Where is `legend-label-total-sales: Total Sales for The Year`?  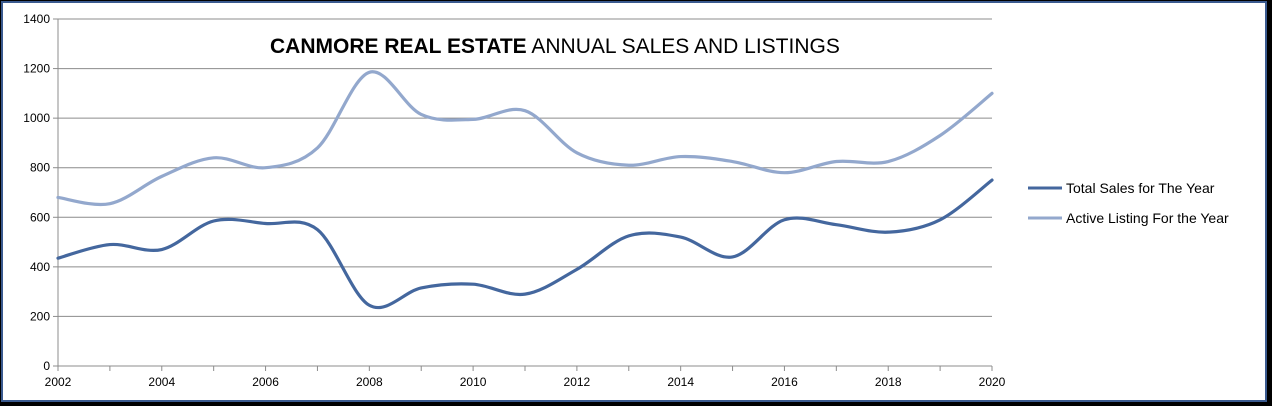
legend-label-total-sales: Total Sales for The Year is located at coordinates (1140, 188).